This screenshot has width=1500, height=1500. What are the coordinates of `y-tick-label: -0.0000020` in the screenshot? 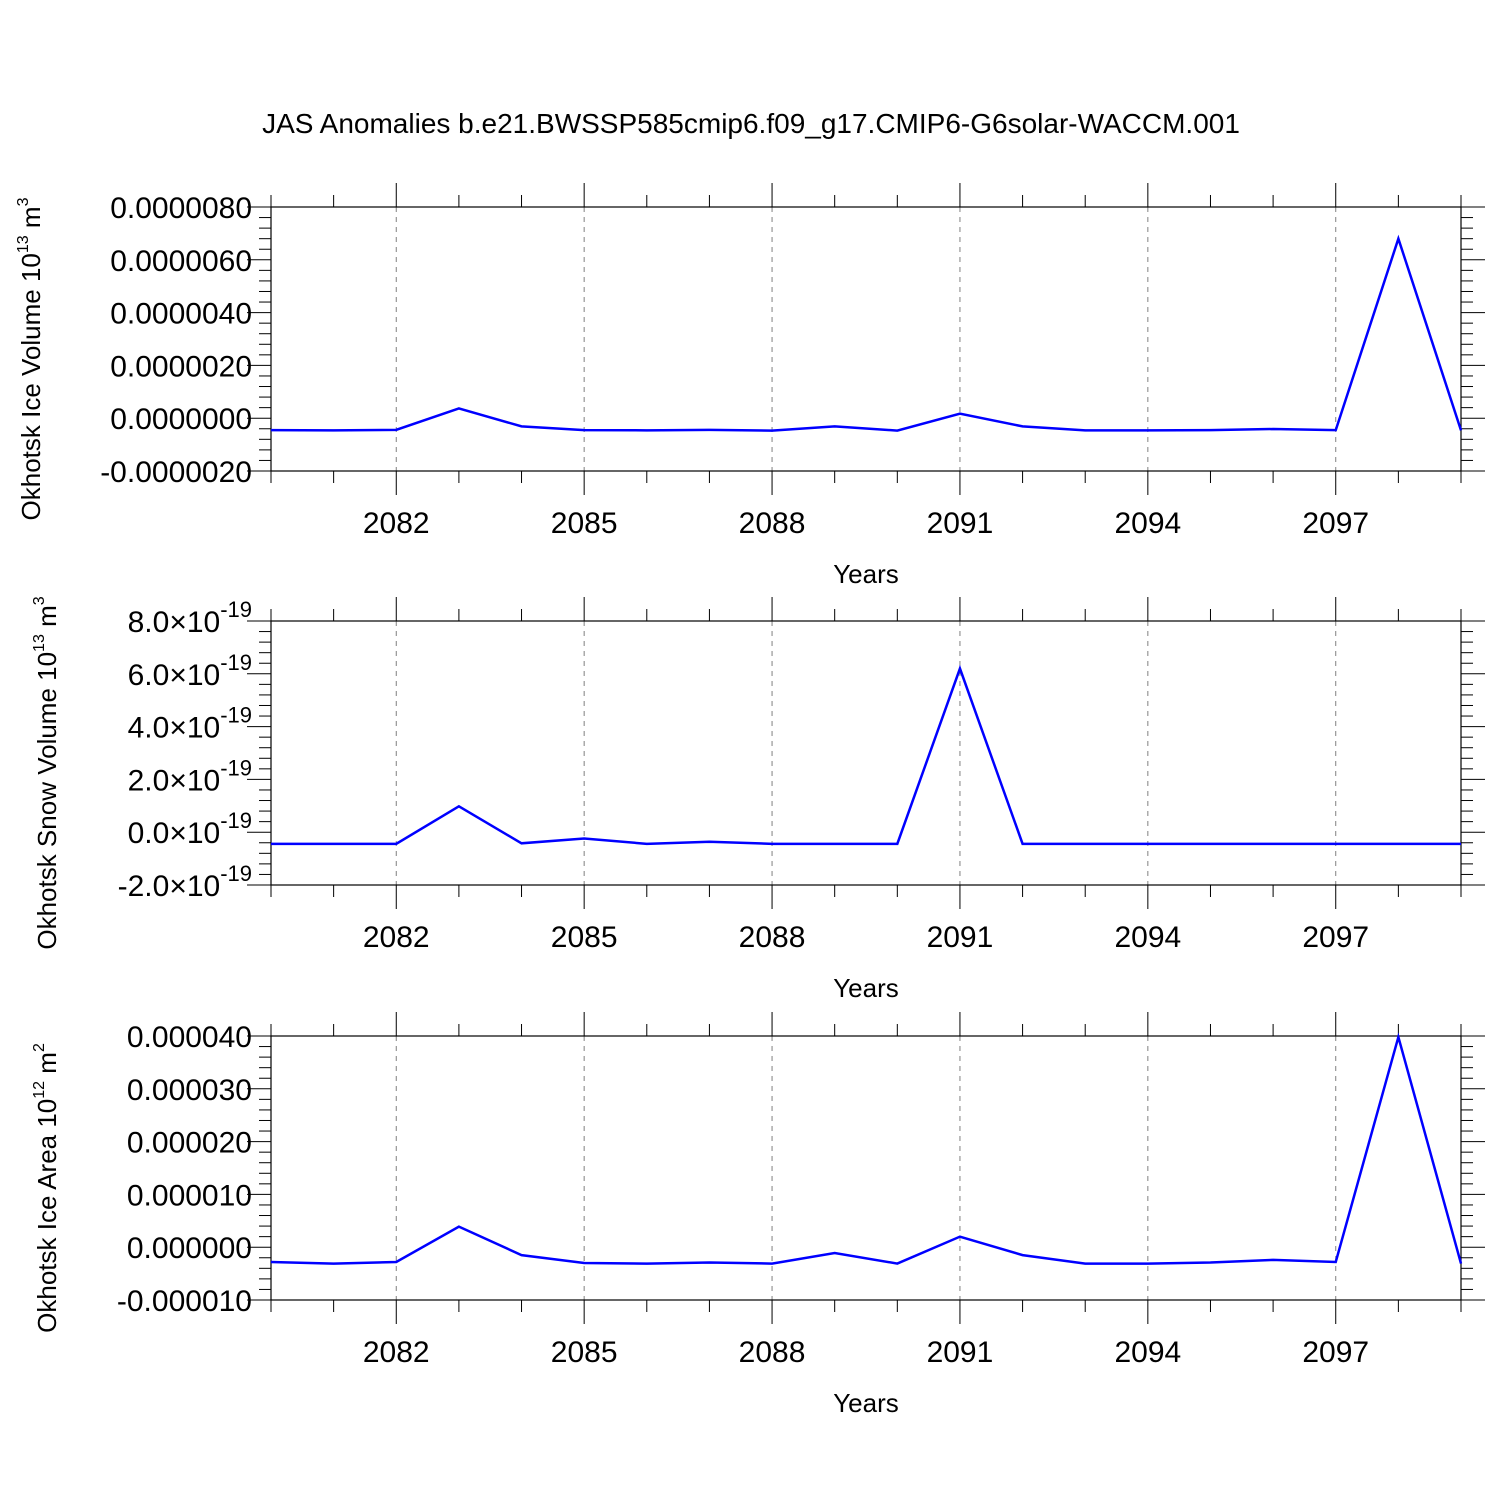 It's located at (176, 472).